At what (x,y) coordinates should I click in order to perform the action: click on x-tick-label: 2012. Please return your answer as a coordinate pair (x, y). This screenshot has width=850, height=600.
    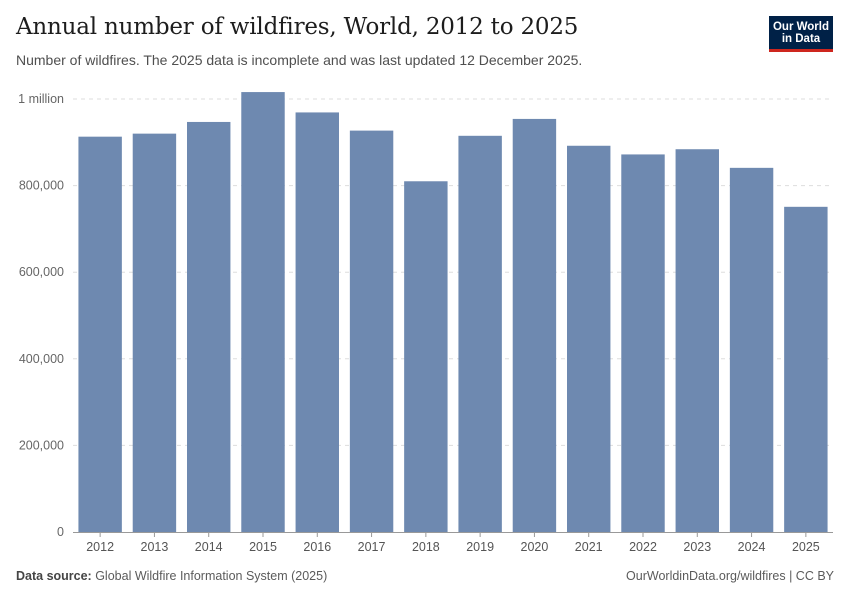
    Looking at the image, I should click on (100, 547).